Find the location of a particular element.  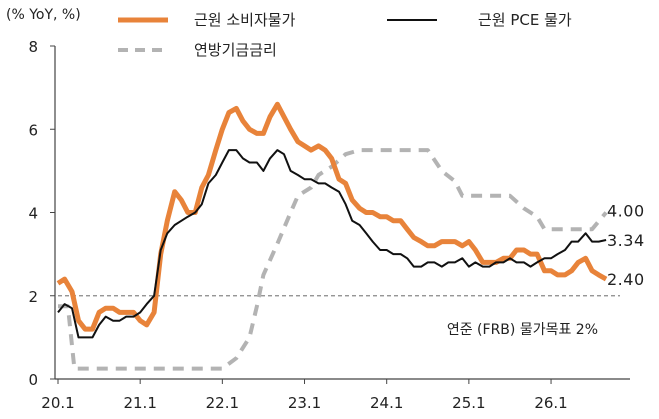

y-tick-label: 6 is located at coordinates (33, 130).